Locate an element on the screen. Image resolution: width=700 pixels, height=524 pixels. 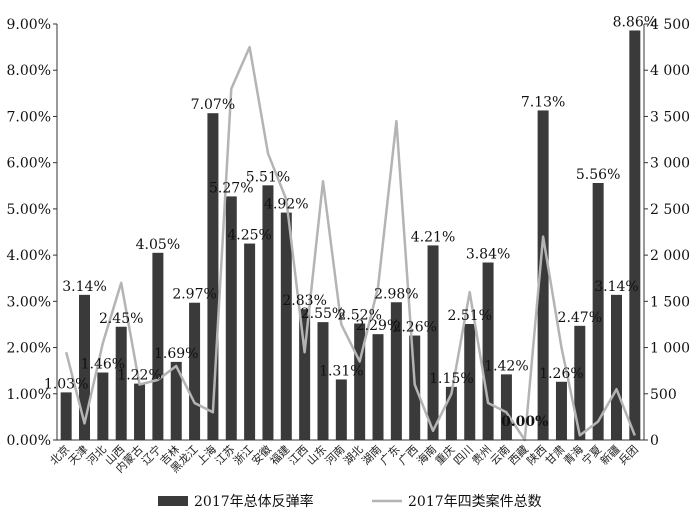
left-tick-label-6: 6.00% is located at coordinates (29, 164).